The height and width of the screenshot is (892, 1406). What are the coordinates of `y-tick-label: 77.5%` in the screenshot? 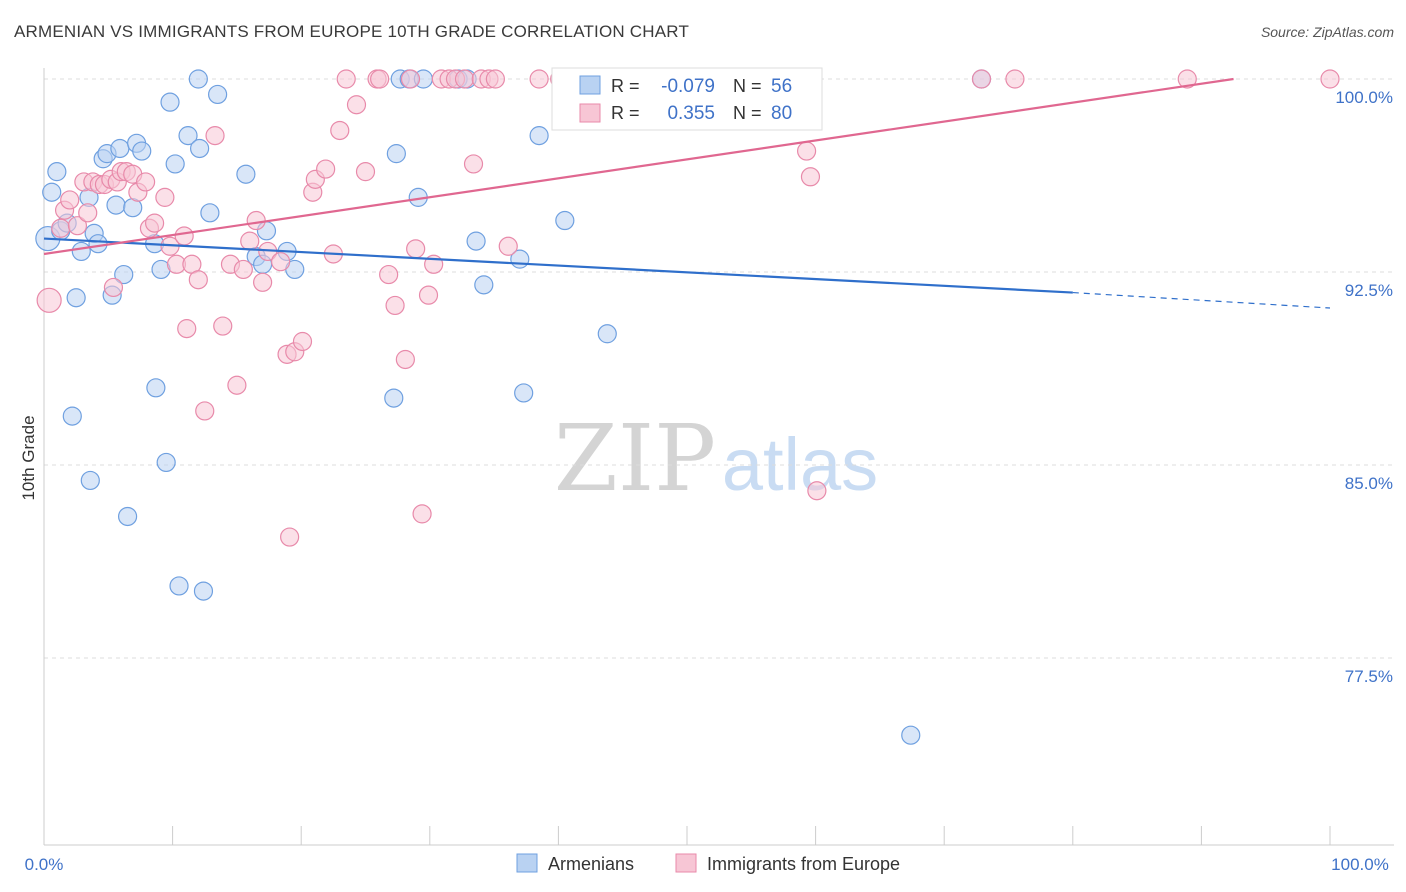 It's located at (1369, 676).